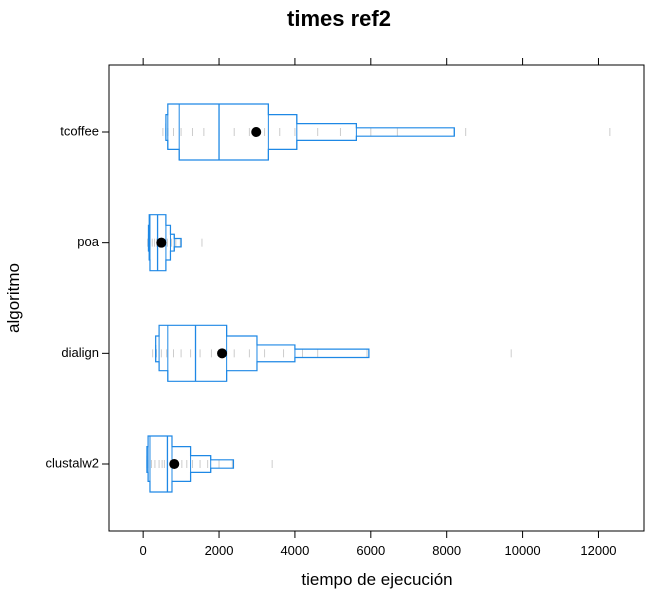 Image resolution: width=672 pixels, height=601 pixels. What do you see at coordinates (72, 462) in the screenshot?
I see `y-tick-label: clustalw2` at bounding box center [72, 462].